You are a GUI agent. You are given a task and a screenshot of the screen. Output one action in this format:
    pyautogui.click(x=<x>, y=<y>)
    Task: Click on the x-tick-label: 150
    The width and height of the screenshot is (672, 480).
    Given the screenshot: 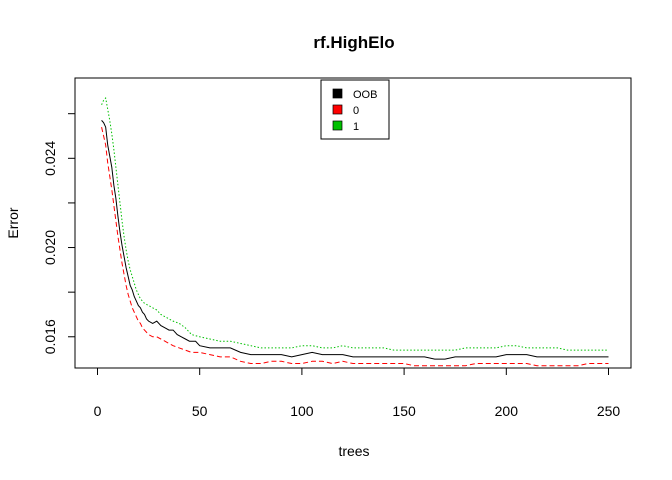 What is the action you would take?
    pyautogui.click(x=404, y=411)
    